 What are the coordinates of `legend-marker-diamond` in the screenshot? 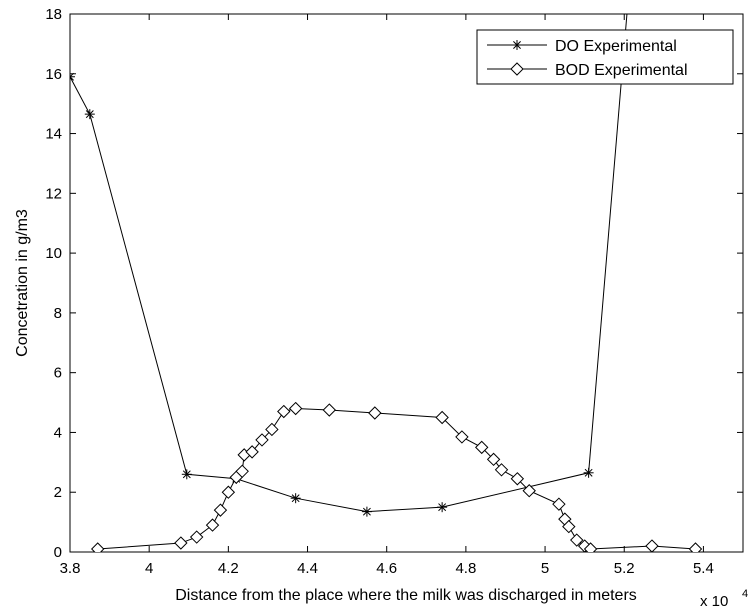 It's located at (517, 69).